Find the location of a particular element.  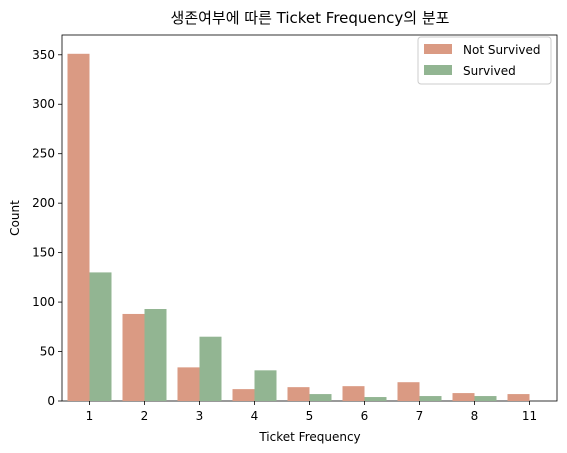

y-axis-label: Count is located at coordinates (15, 218).